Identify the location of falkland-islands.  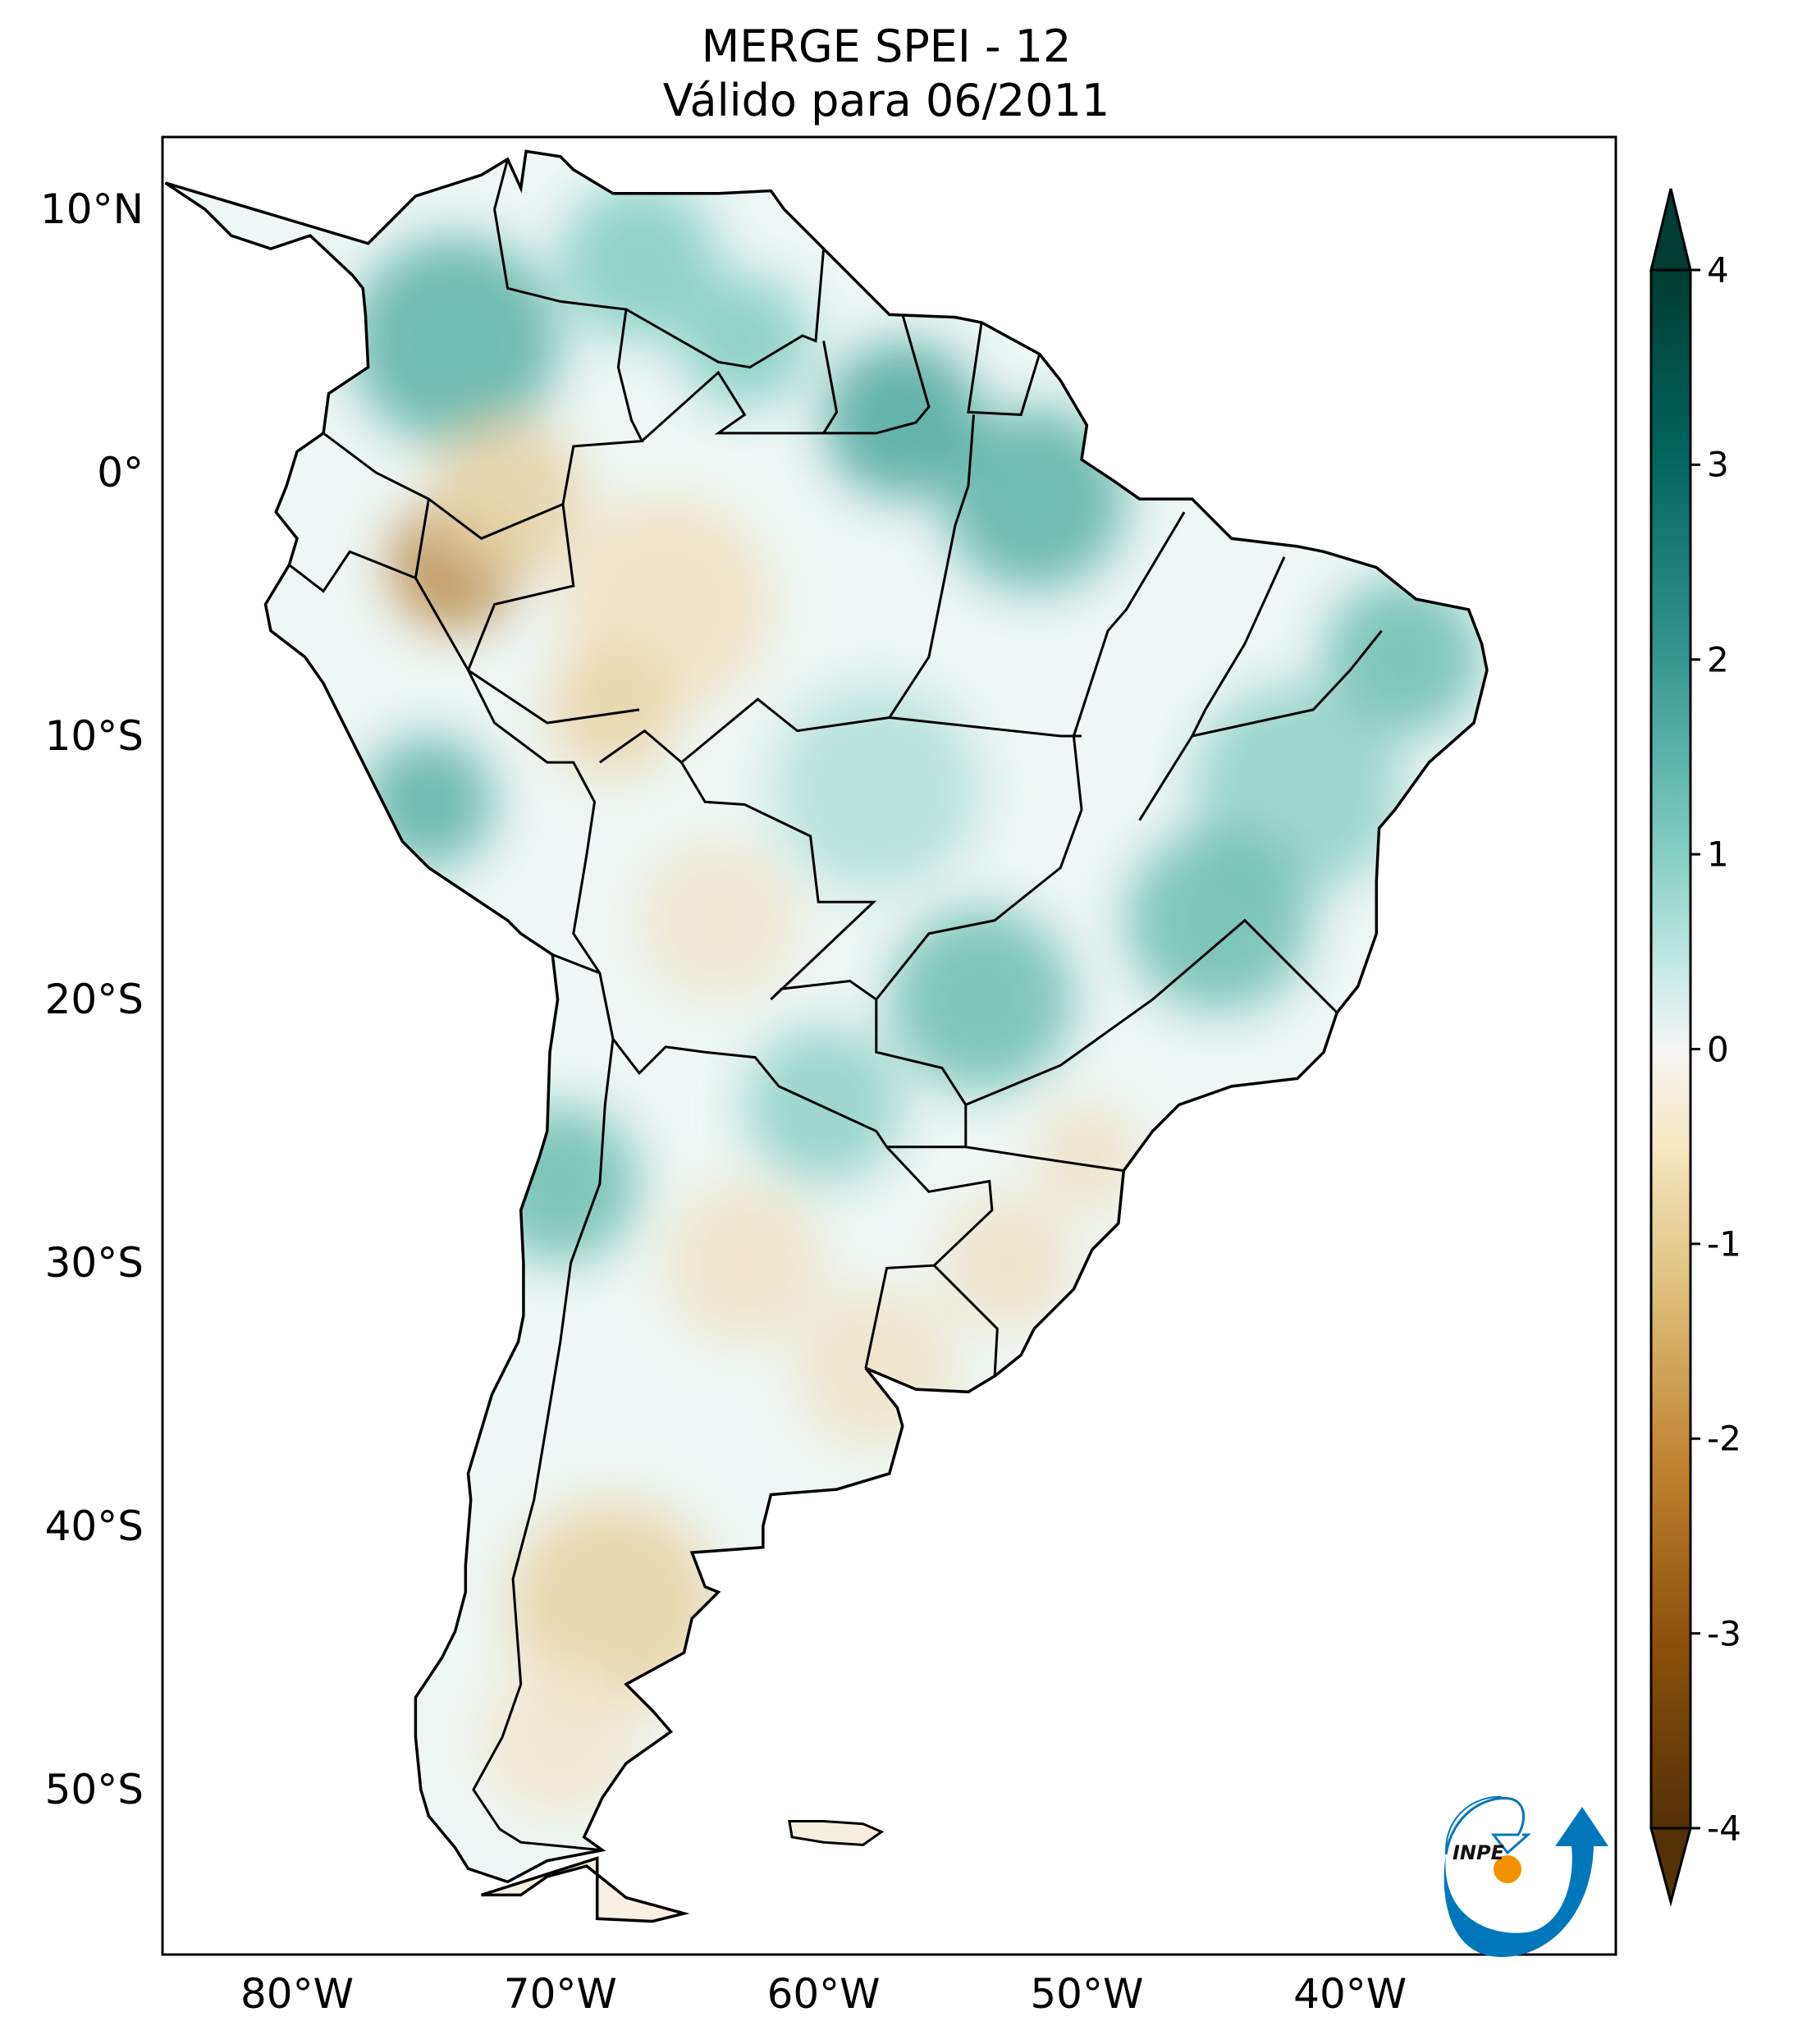
(836, 1833).